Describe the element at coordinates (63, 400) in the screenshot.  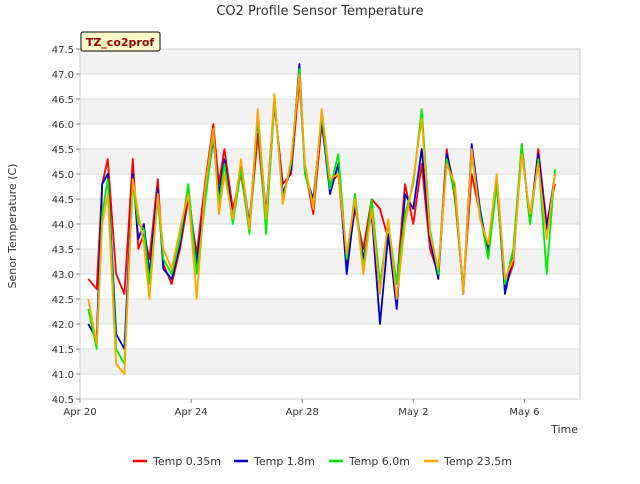
I see `y-tick-label: 40.5` at that location.